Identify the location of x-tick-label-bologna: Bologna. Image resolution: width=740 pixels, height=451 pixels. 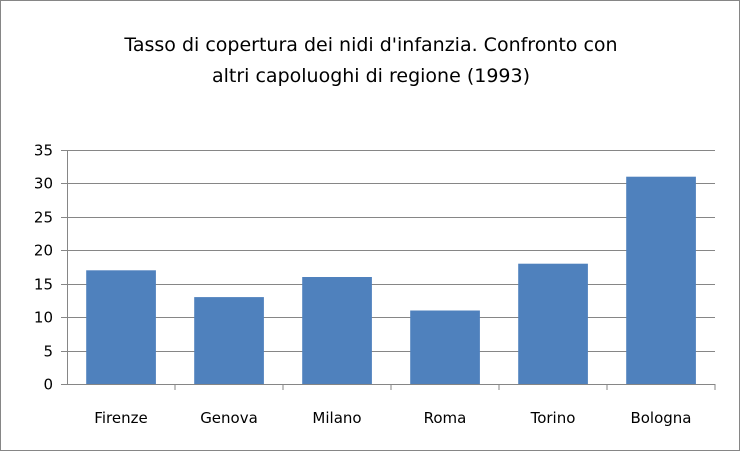
(660, 418).